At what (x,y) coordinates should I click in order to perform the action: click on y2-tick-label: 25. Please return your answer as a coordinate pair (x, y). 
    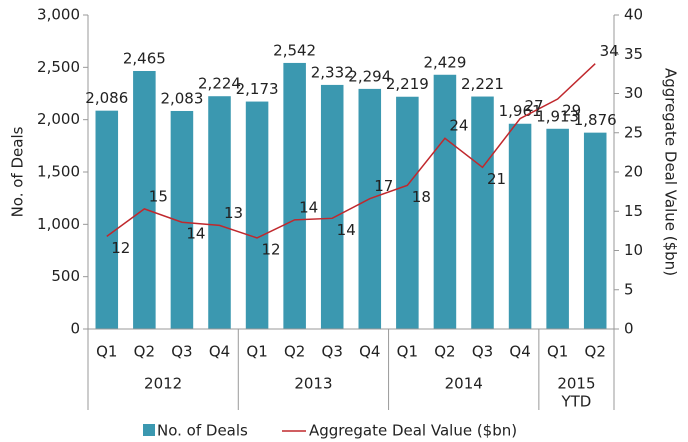
    Looking at the image, I should click on (633, 132).